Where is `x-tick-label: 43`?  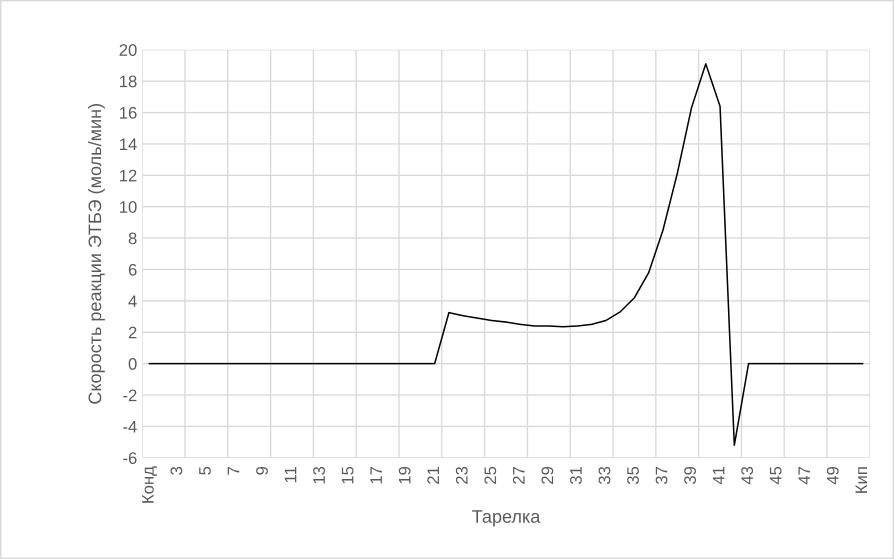
x-tick-label: 43 is located at coordinates (747, 475).